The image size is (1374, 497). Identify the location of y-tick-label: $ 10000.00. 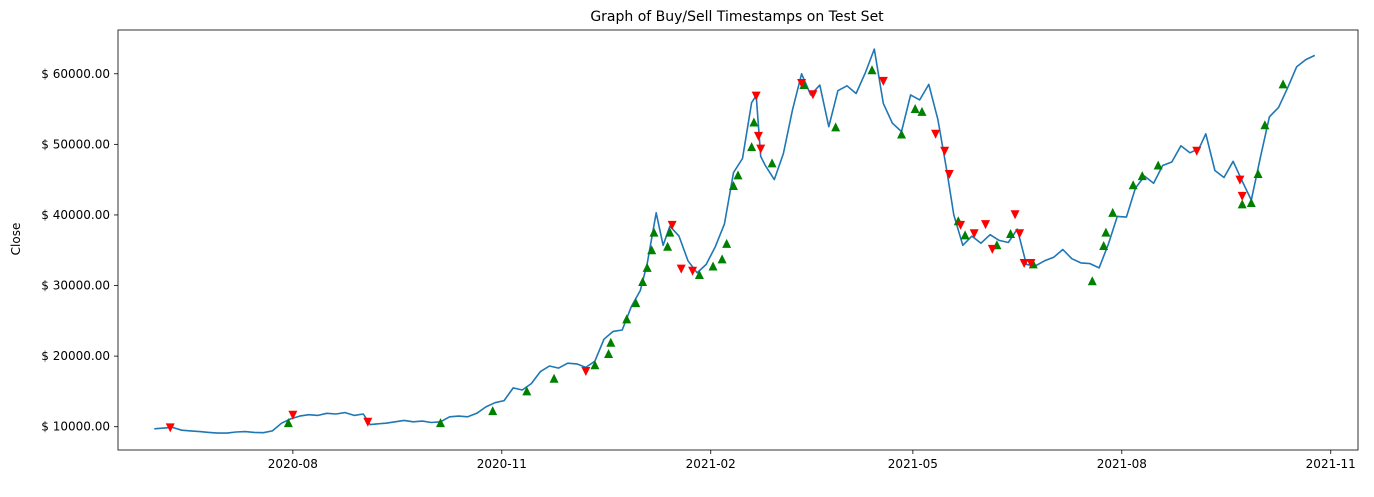
(75, 427).